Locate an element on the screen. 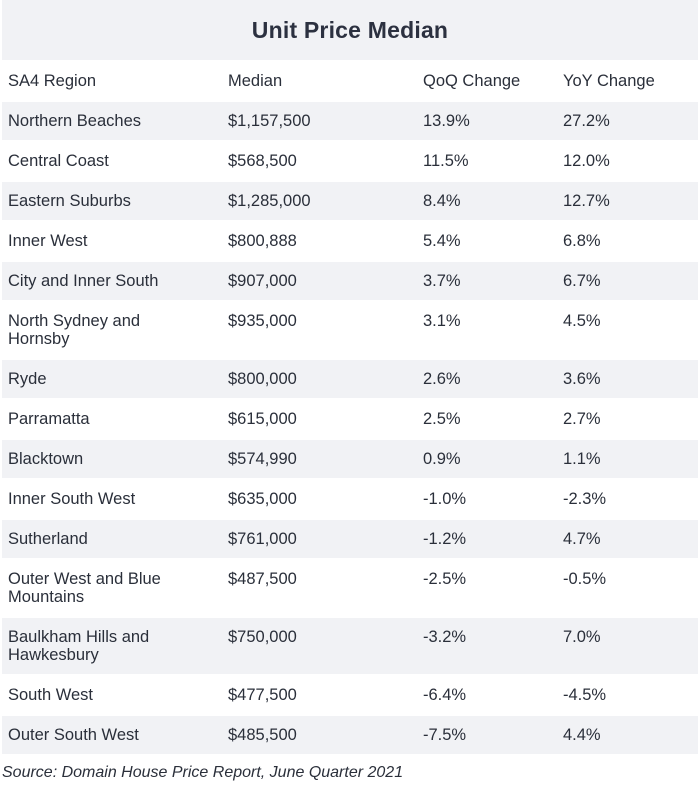  table-row: Central Coast $568,500 11.5% 12.0% is located at coordinates (350, 161).